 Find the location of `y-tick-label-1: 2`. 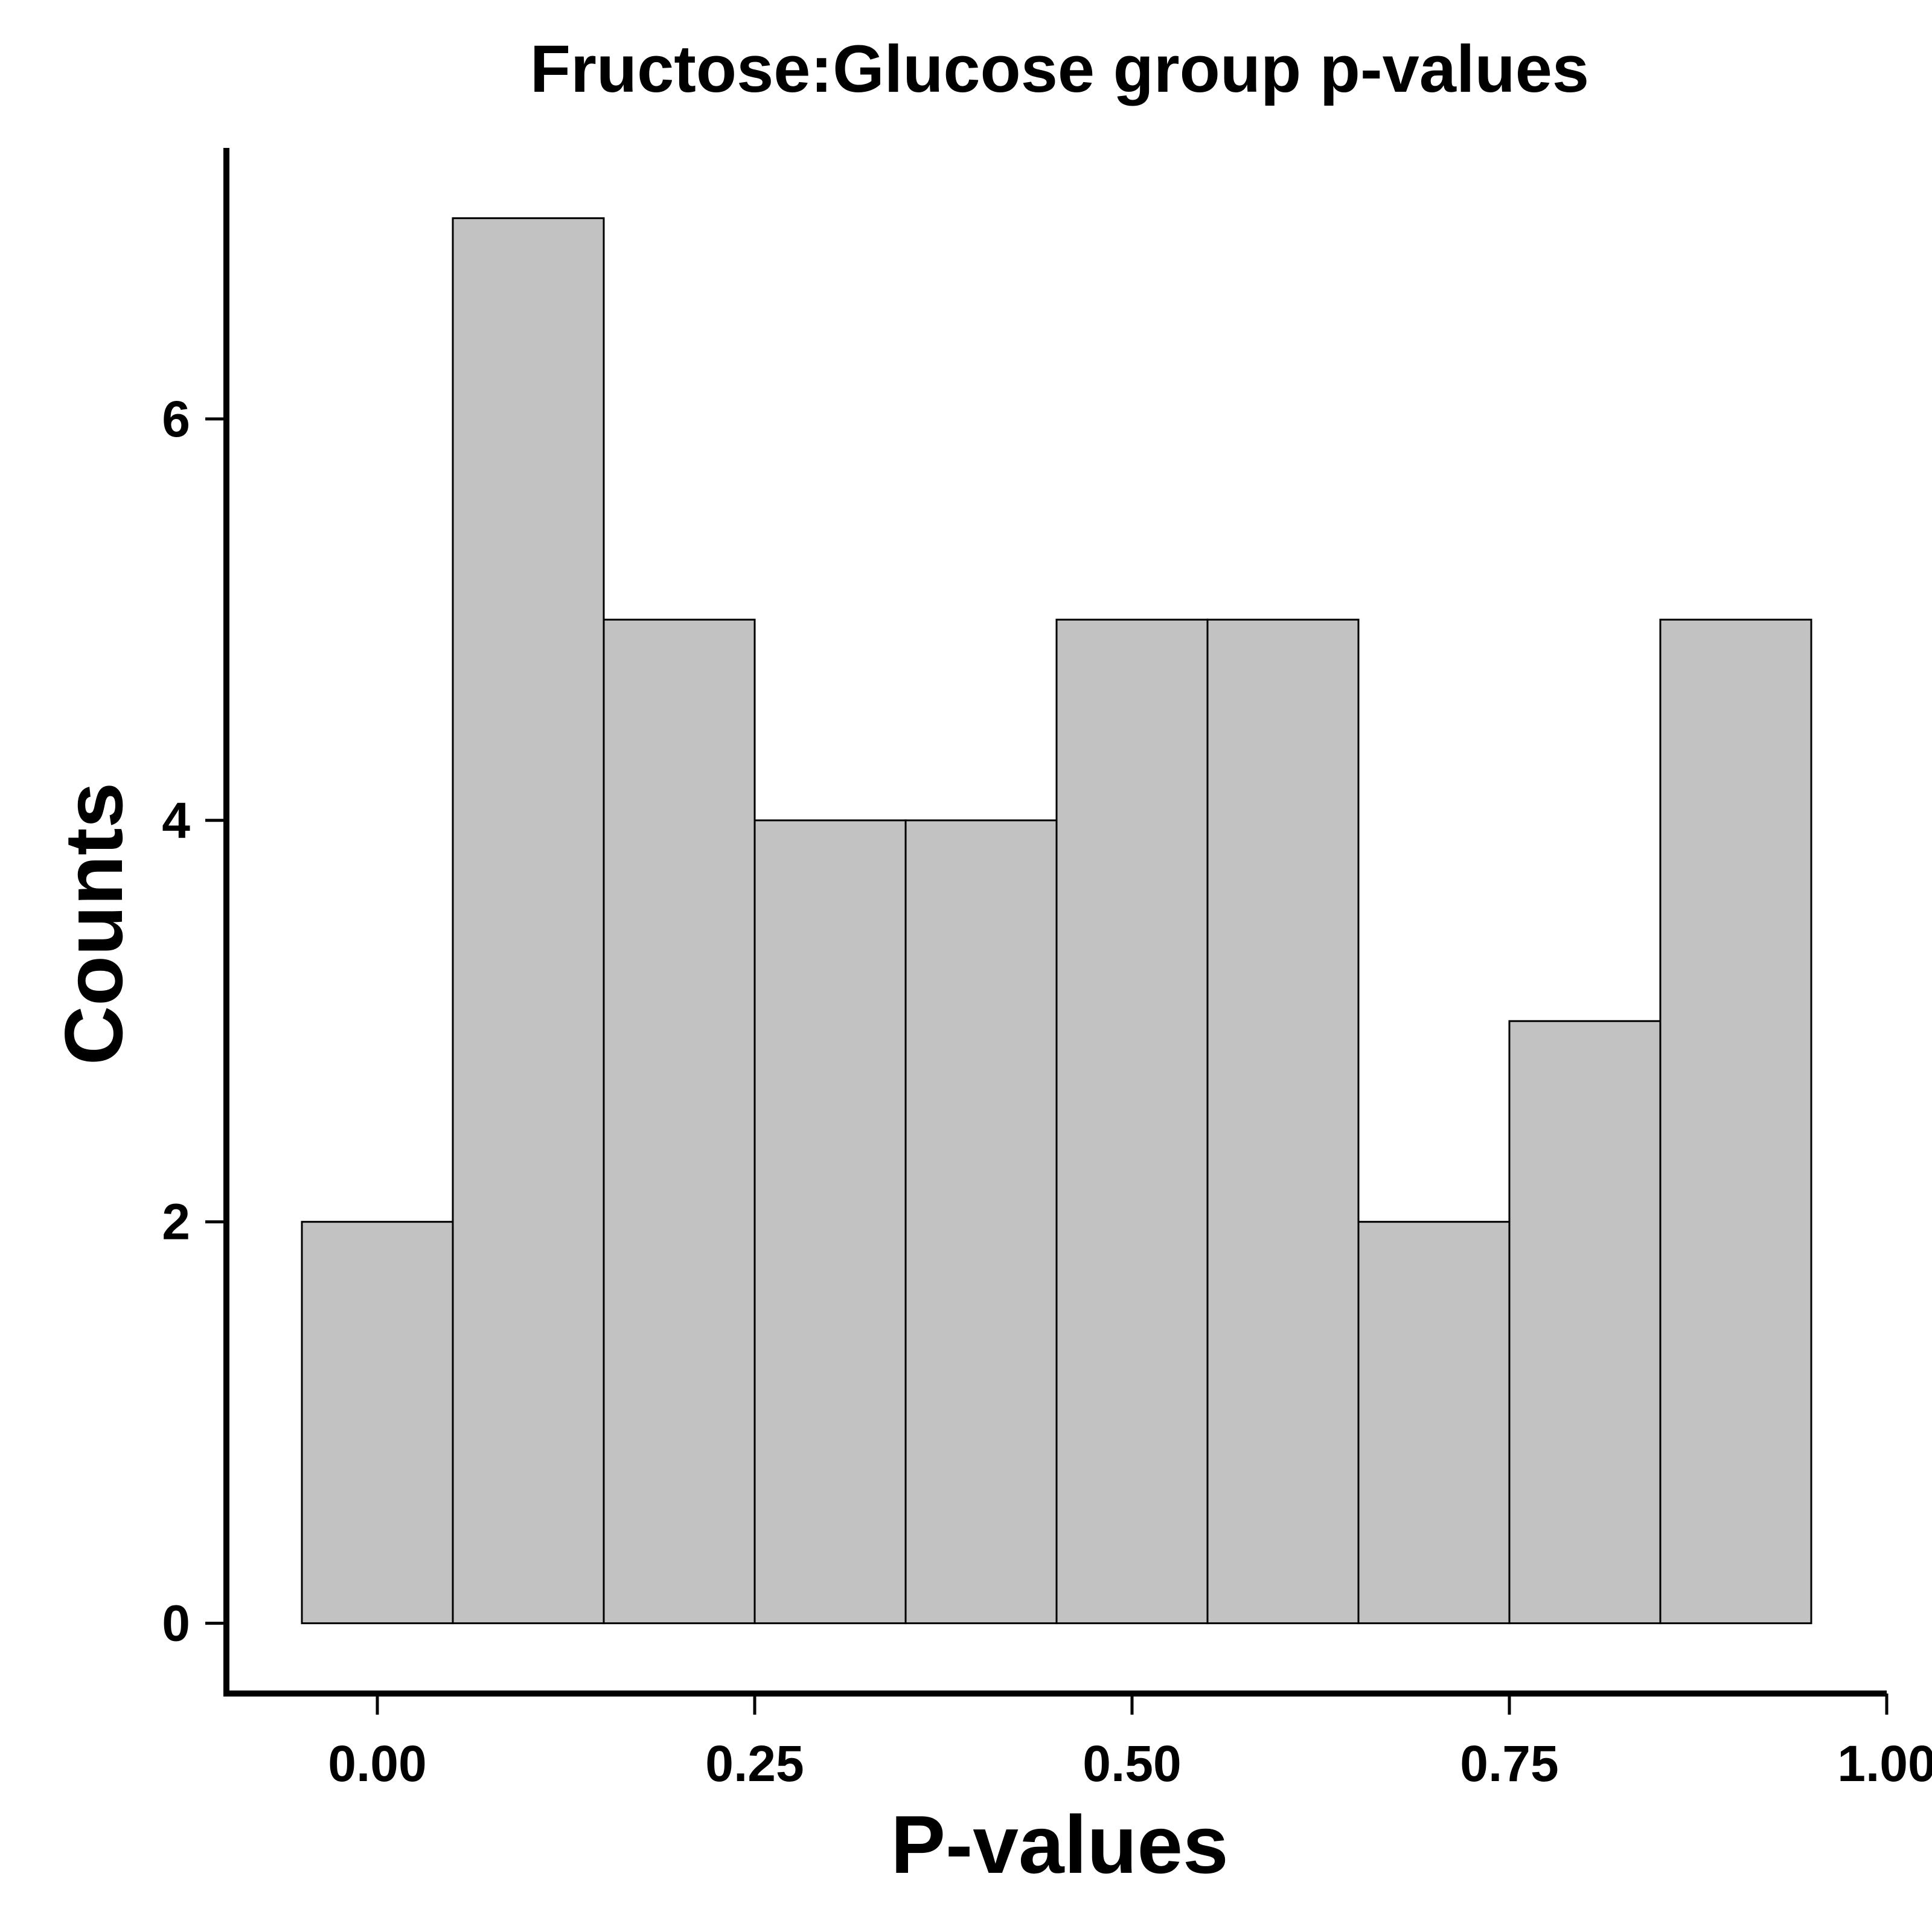

y-tick-label-1: 2 is located at coordinates (176, 1222).